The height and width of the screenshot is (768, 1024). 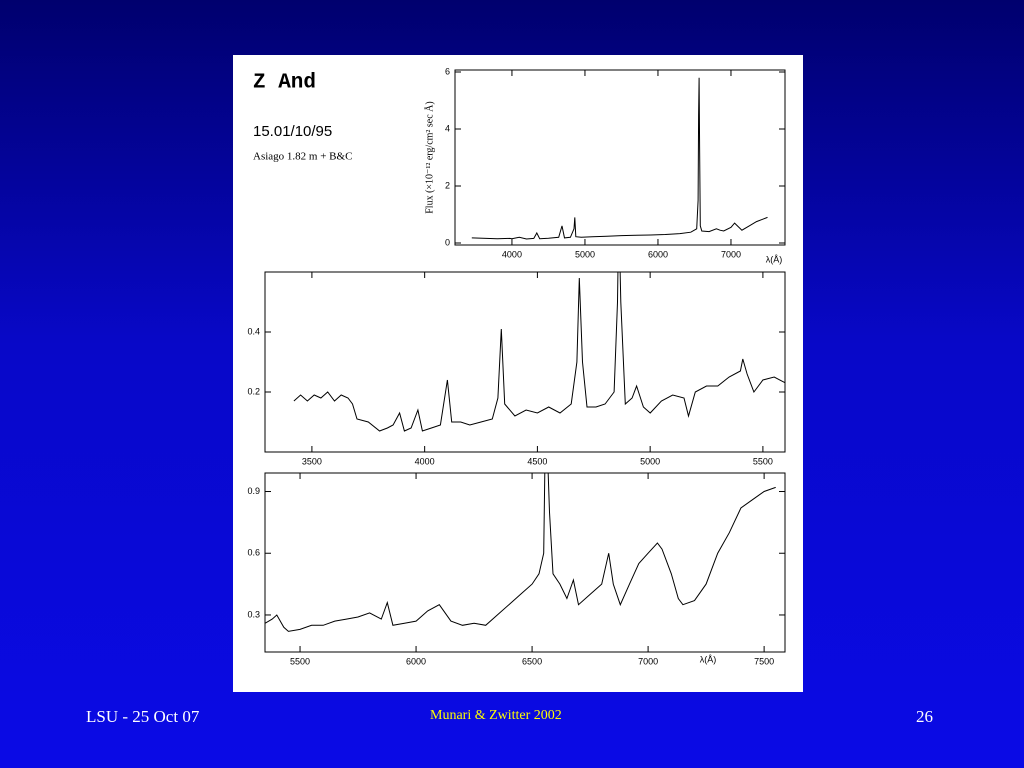 What do you see at coordinates (253, 614) in the screenshot?
I see `y-tick-label: 0.3` at bounding box center [253, 614].